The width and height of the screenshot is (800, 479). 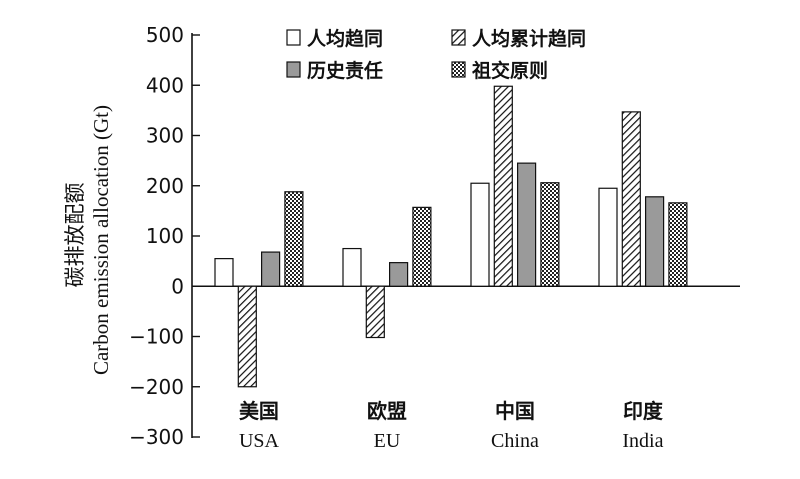 What do you see at coordinates (526, 224) in the screenshot?
I see `bar-gray-china` at bounding box center [526, 224].